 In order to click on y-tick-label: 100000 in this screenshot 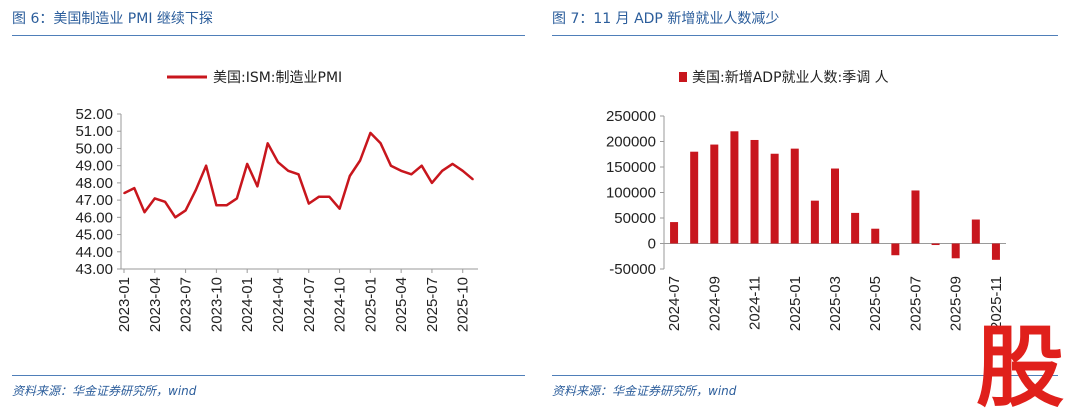, I will do `click(631, 193)`.